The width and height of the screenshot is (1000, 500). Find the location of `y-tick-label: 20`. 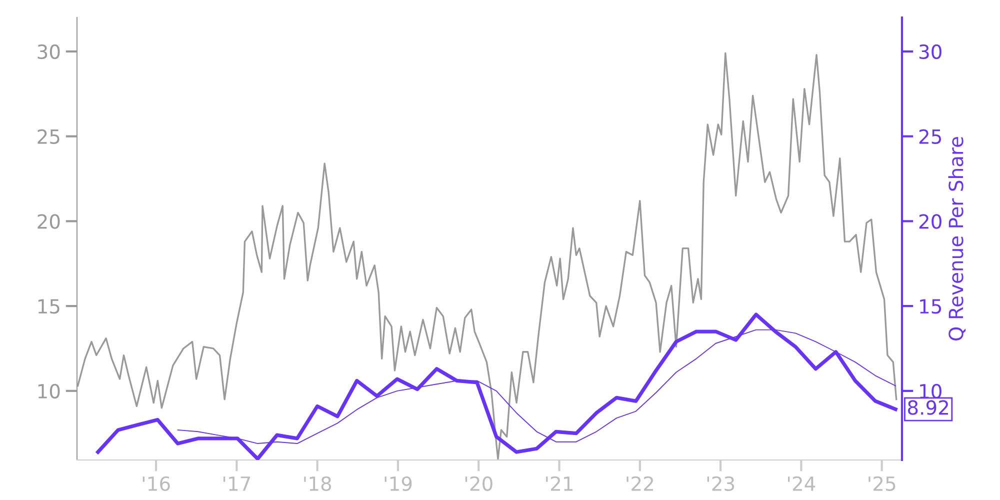

y-tick-label: 20 is located at coordinates (49, 221).